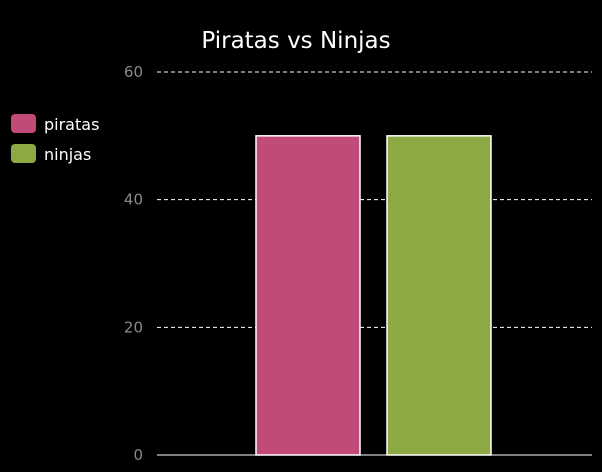 The image size is (602, 472). I want to click on y-tick-label: 60, so click(133, 72).